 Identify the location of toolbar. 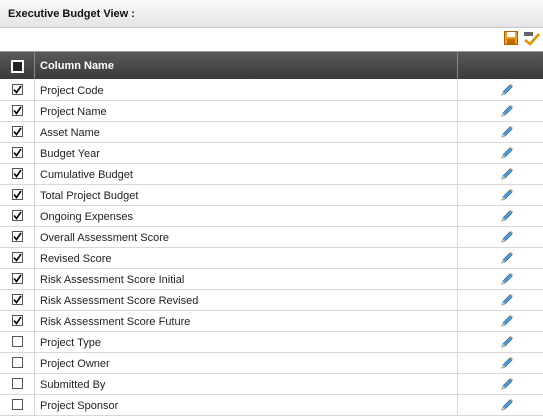
(271, 39).